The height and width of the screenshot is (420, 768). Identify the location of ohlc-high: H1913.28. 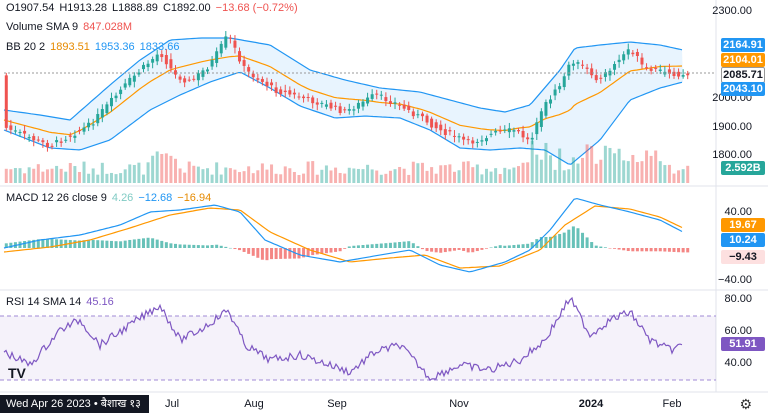
(83, 8).